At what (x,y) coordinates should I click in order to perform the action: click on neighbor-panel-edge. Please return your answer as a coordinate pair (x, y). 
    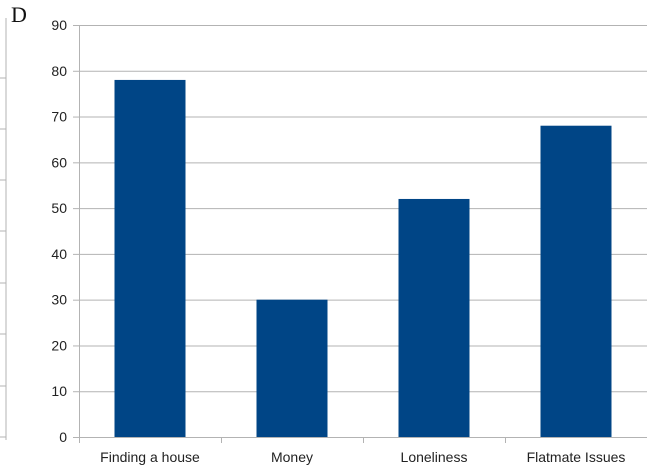
    Looking at the image, I should click on (3, 229).